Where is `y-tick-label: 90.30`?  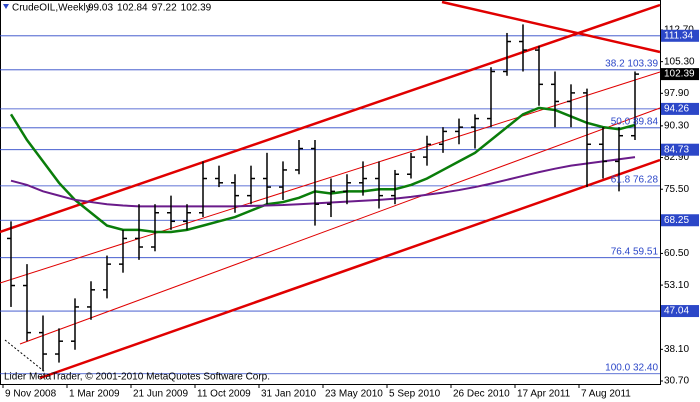 y-tick-label: 90.30 is located at coordinates (676, 126).